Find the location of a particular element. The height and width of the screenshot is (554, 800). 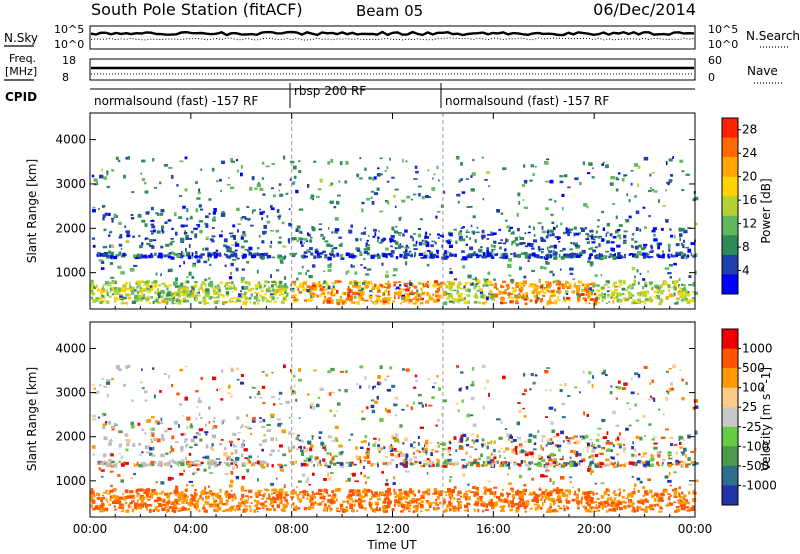

cpid-segment-label: normalsound (fast) -157 RF is located at coordinates (176, 101).